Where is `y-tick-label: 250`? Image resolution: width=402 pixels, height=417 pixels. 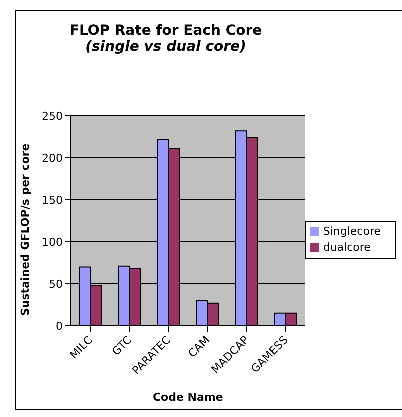 y-tick-label: 250 is located at coordinates (52, 116).